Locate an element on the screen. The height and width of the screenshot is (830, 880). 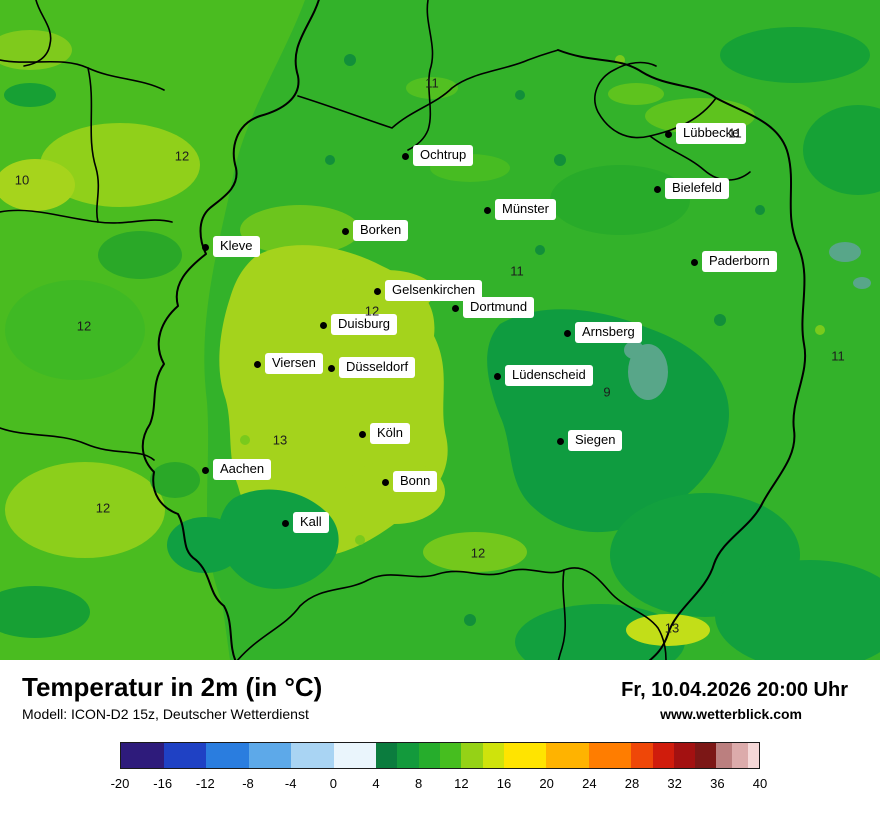
legend-tick-label: 4 is located at coordinates (376, 783).